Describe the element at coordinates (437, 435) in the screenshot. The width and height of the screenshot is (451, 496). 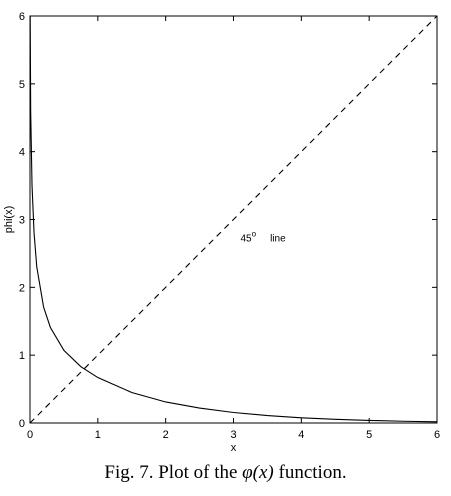
I see `x-tick-label: 6` at that location.